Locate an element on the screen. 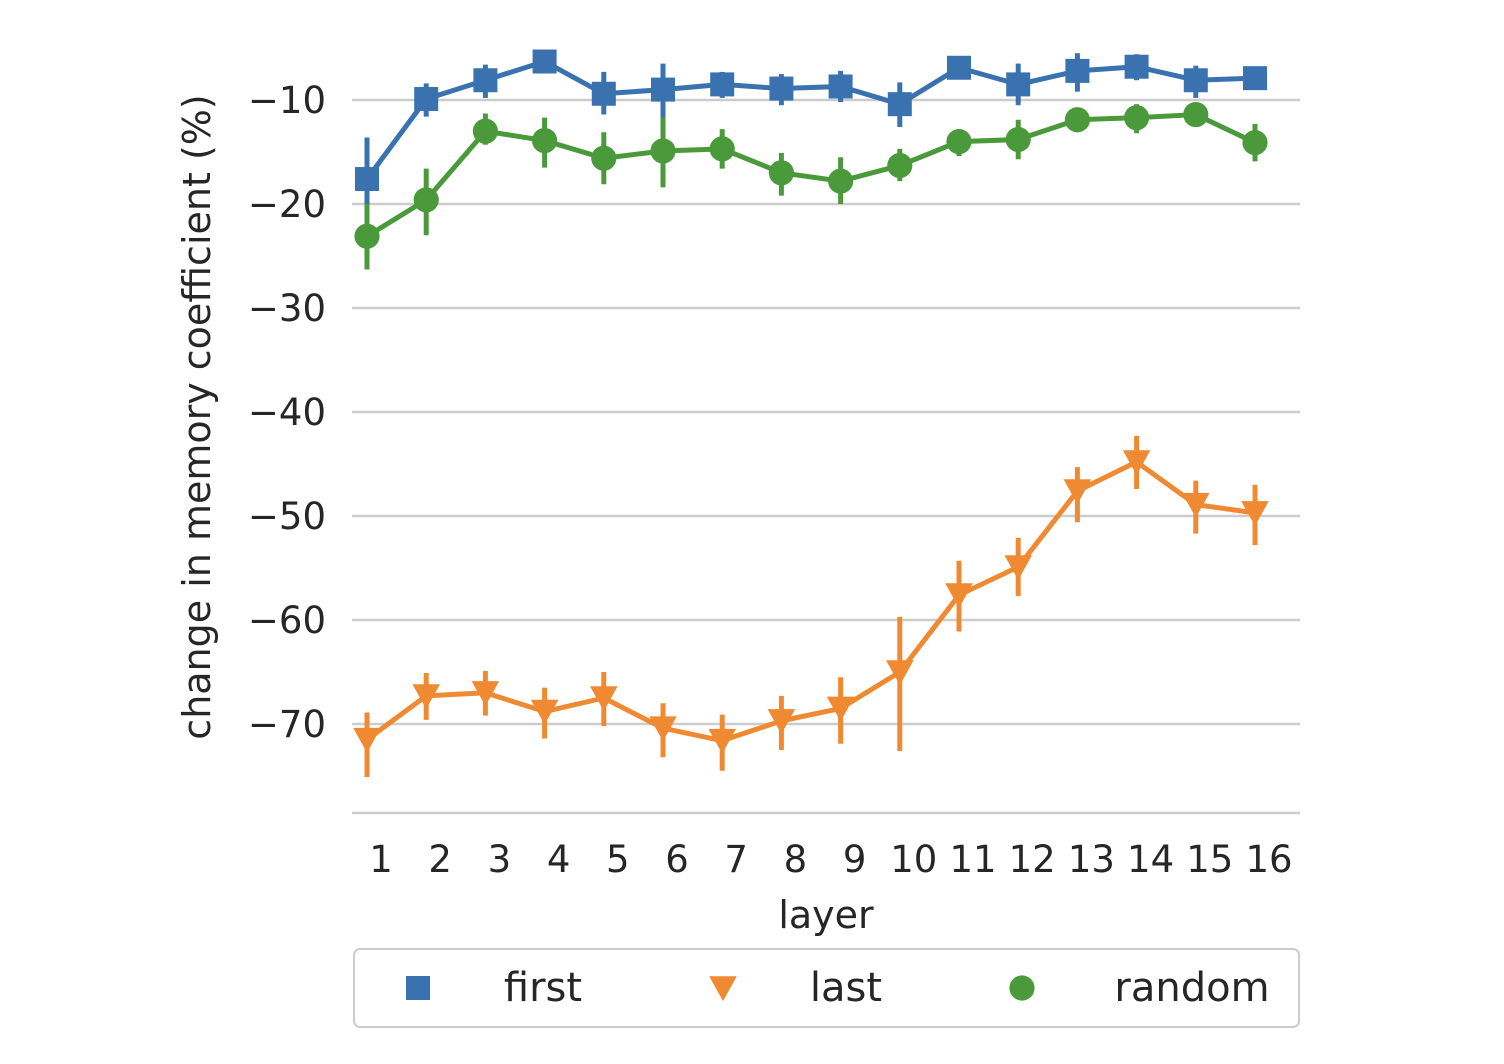 This screenshot has width=1504, height=1064. x-tick-label: 6 is located at coordinates (677, 859).